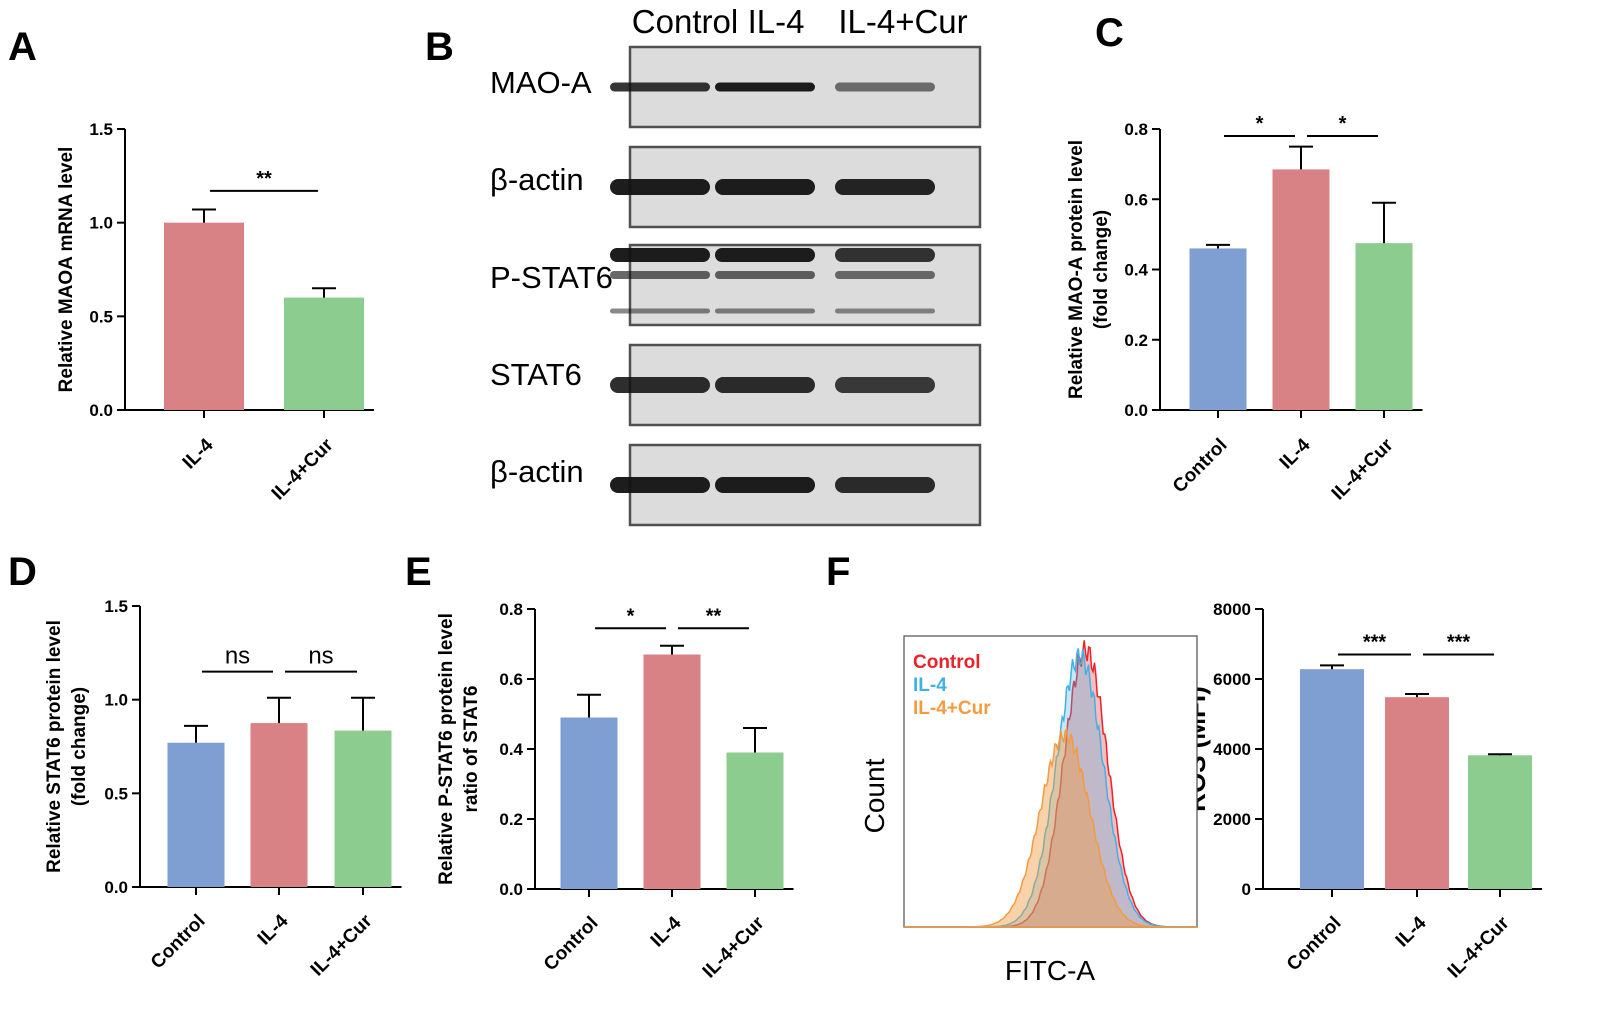  Describe the element at coordinates (1459, 643) in the screenshot. I see `significance-label: ***` at that location.